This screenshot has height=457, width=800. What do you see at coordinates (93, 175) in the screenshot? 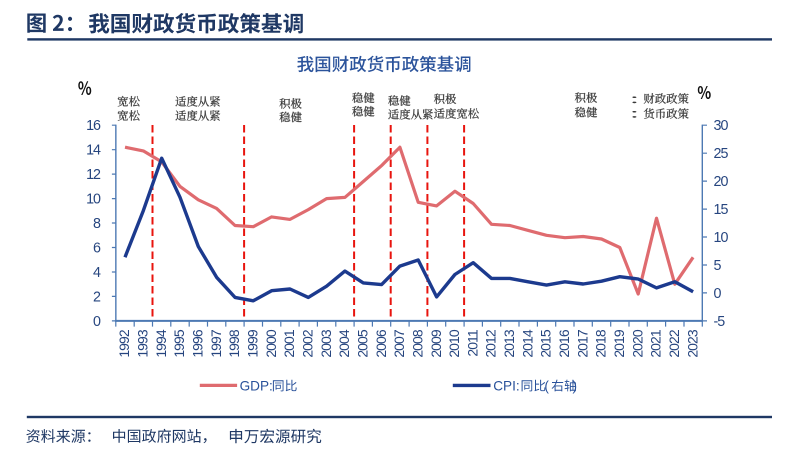
I see `svg-text: 12` at bounding box center [93, 175].